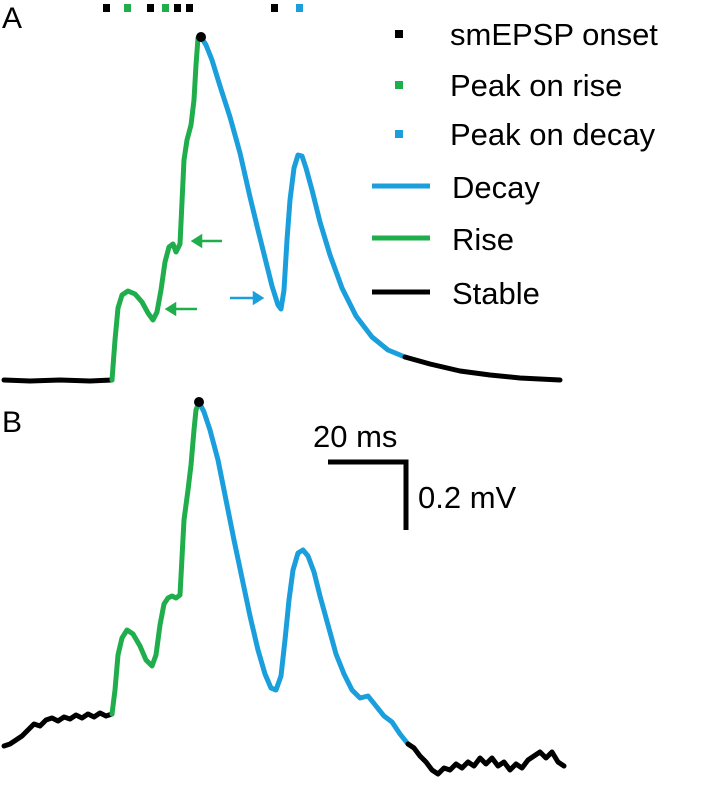 The height and width of the screenshot is (786, 709). I want to click on scale-voltage-label: 0.2 mV, so click(467, 497).